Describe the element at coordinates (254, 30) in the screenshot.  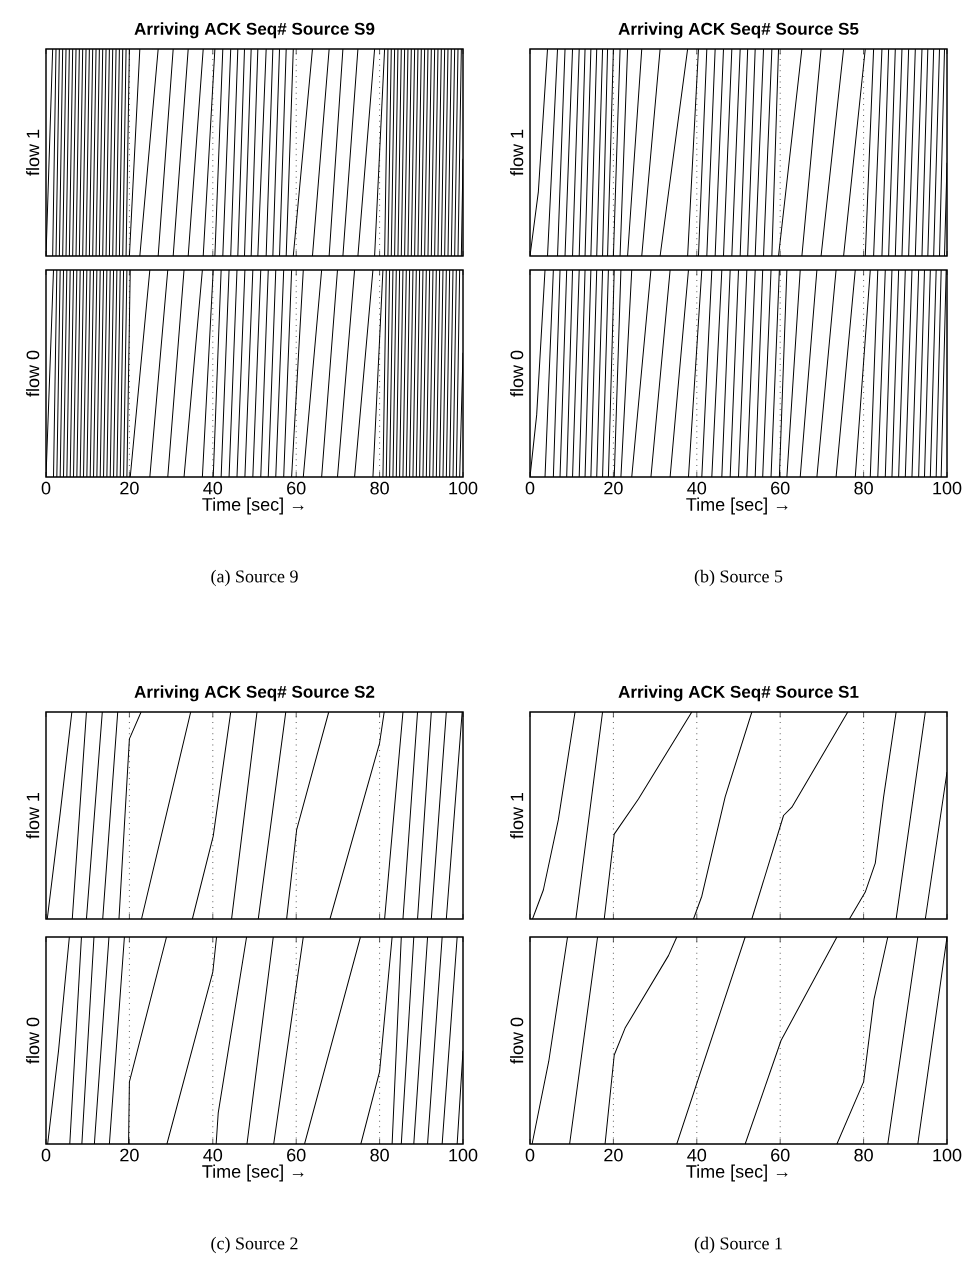
I see `chart-title: Arriving ACK Seq# Source S9` at that location.